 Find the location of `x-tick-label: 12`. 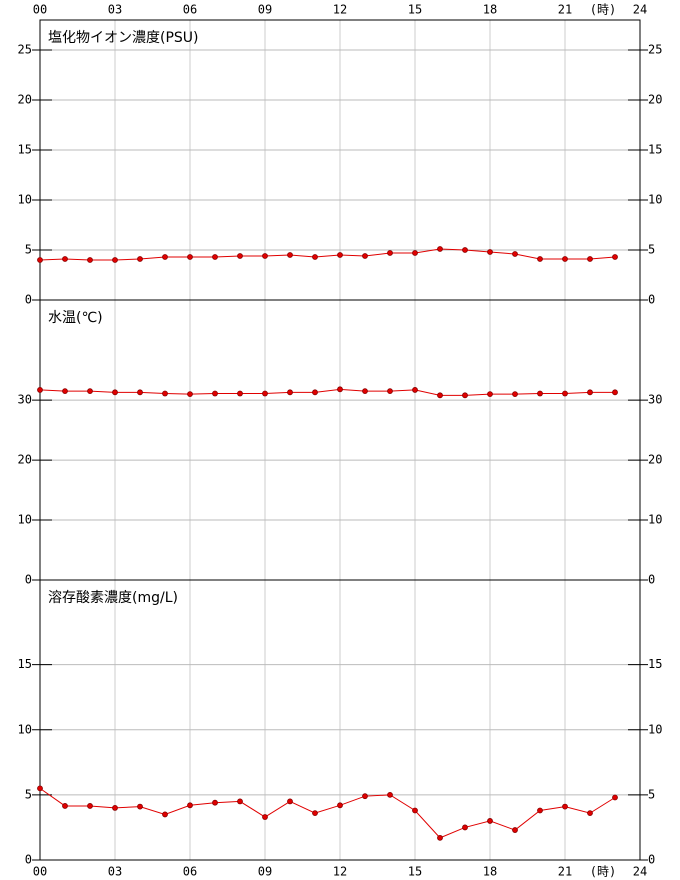

x-tick-label: 12 is located at coordinates (340, 872).